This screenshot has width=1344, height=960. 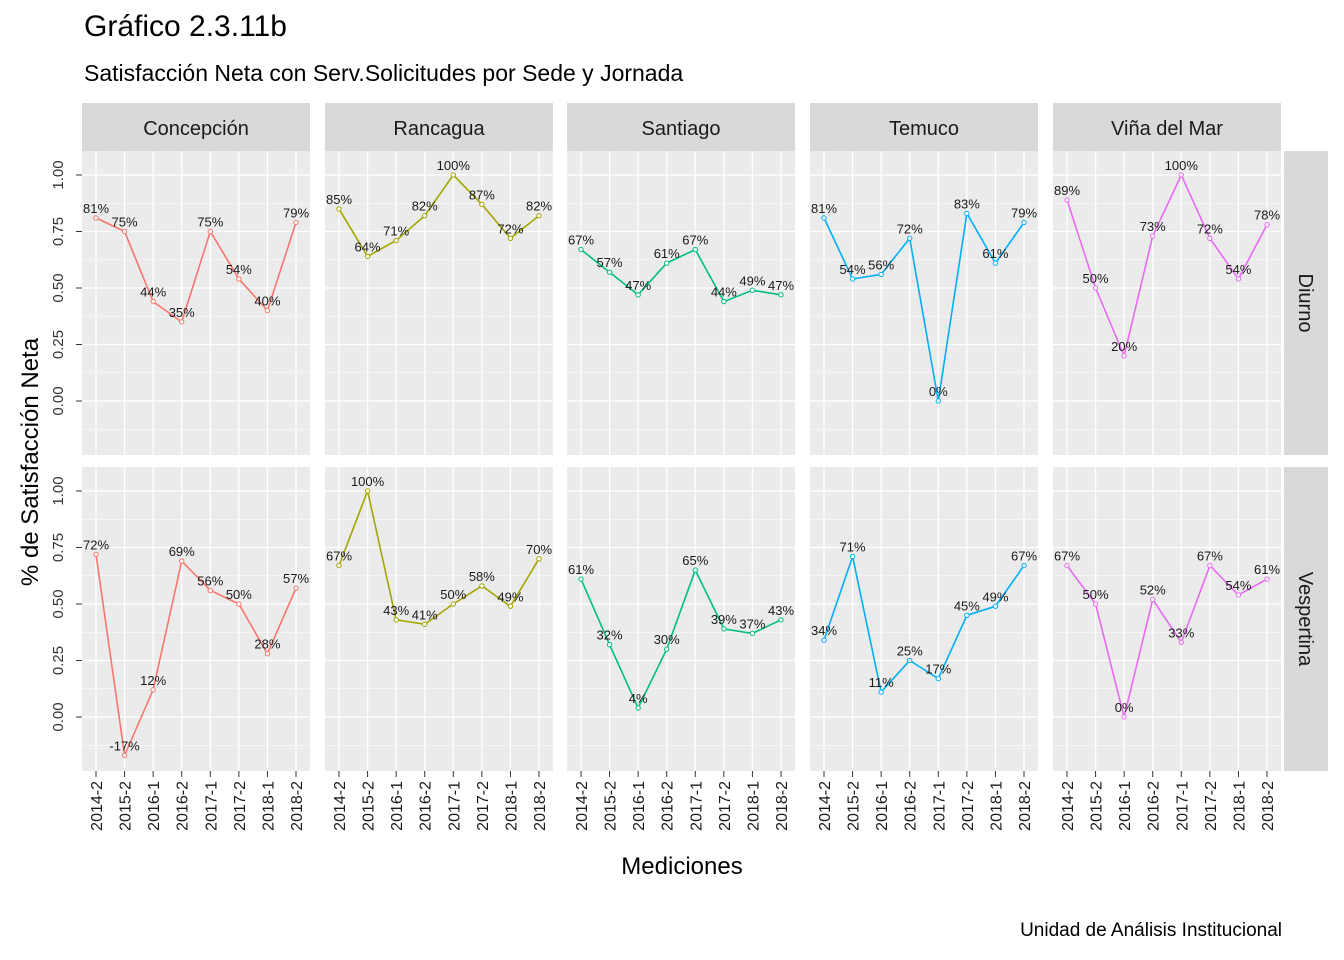 I want to click on data-label: 58%, so click(x=482, y=576).